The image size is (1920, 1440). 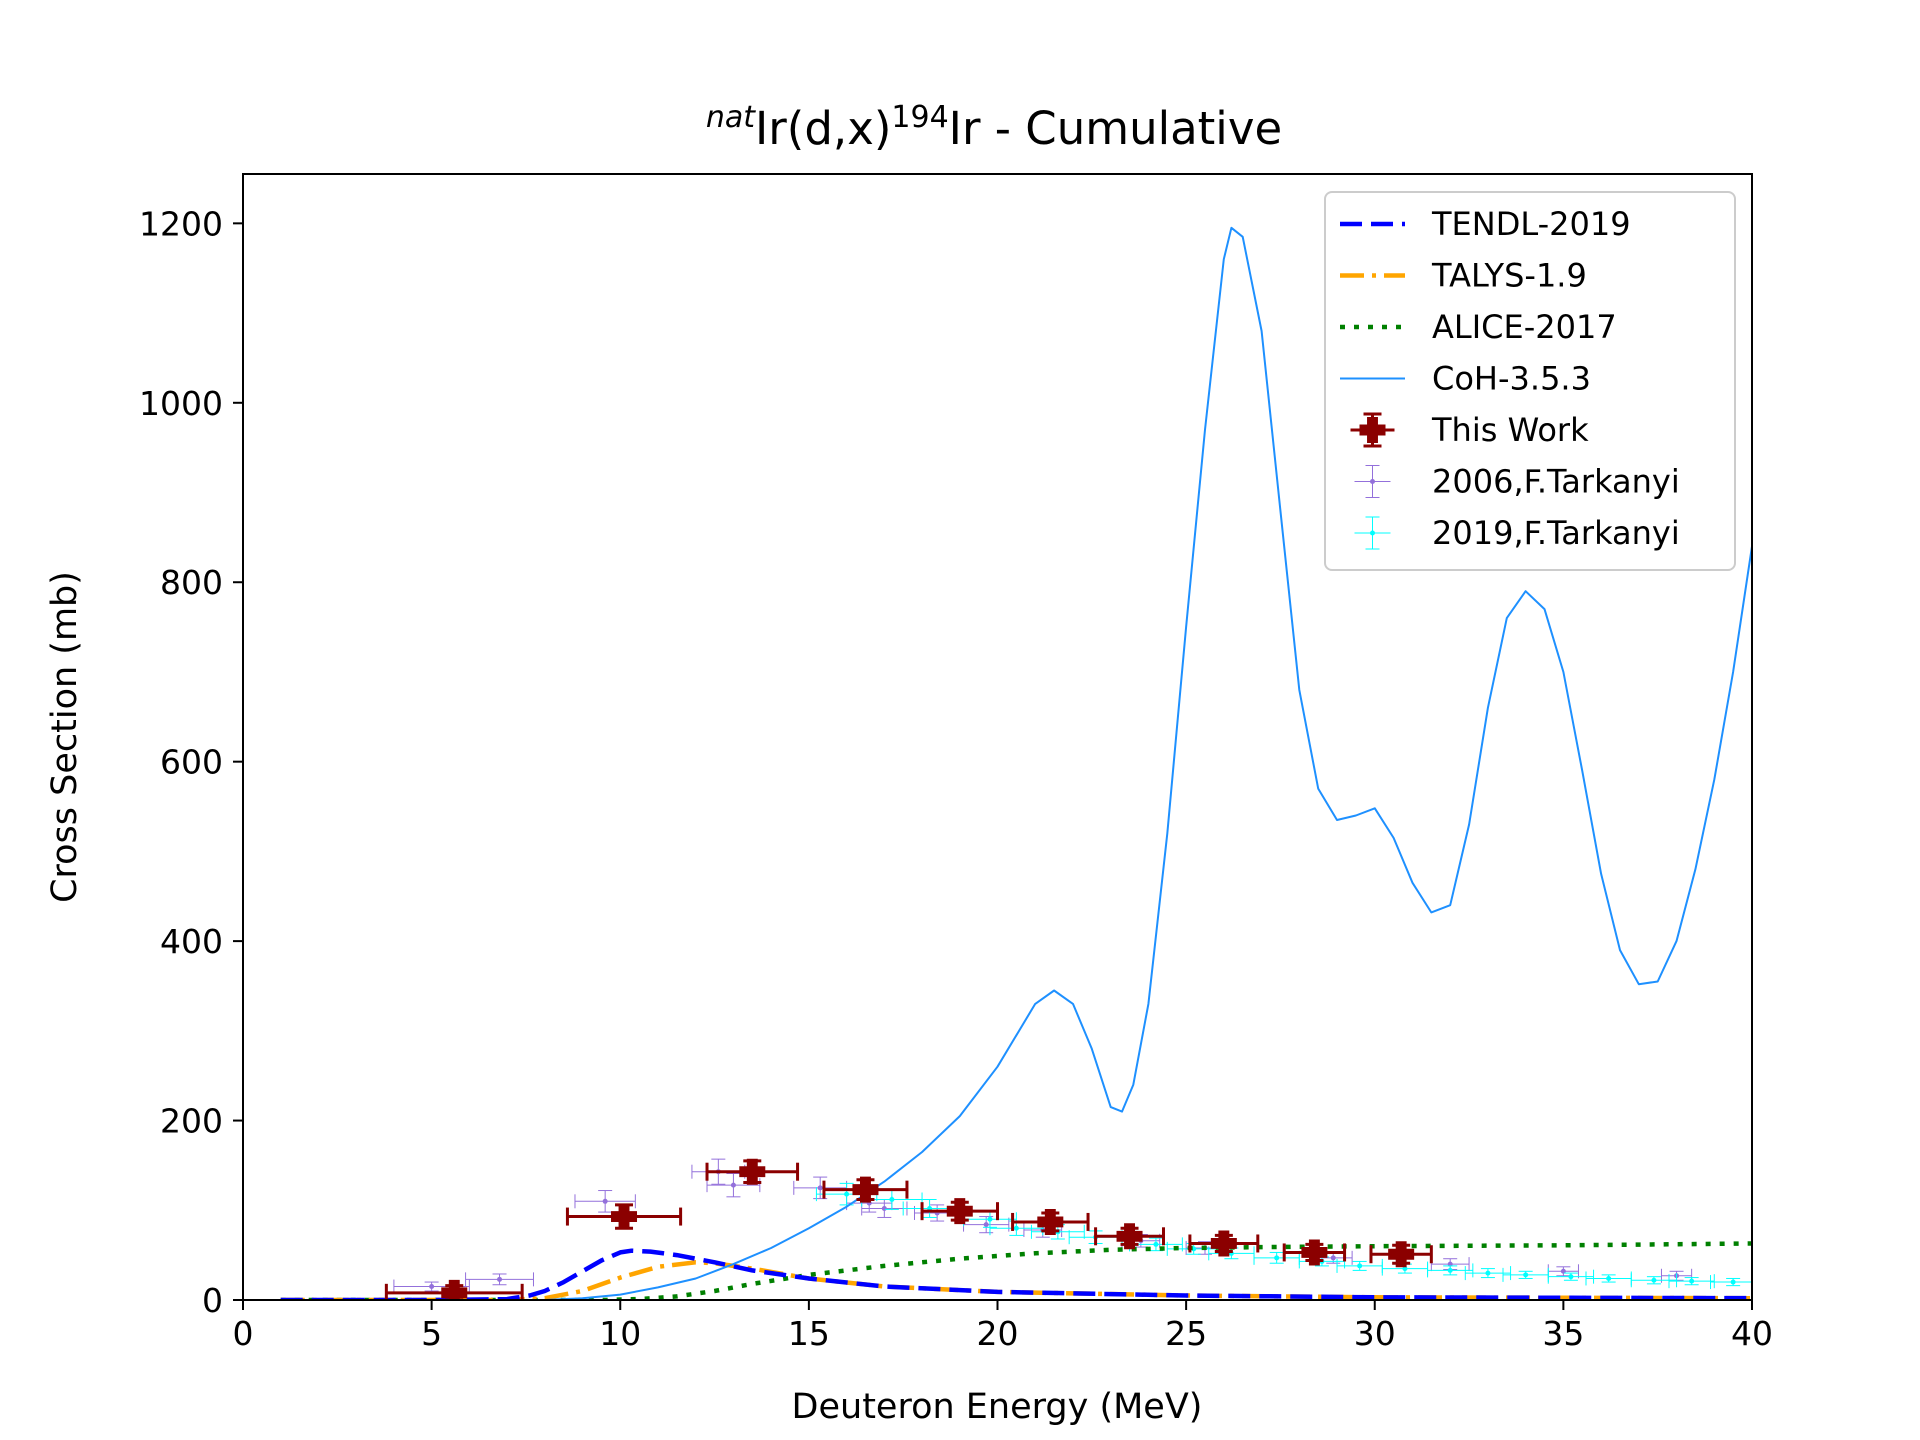 I want to click on legend-entry-coh-3-5-3: CoH-3.5.3, so click(x=1465, y=379).